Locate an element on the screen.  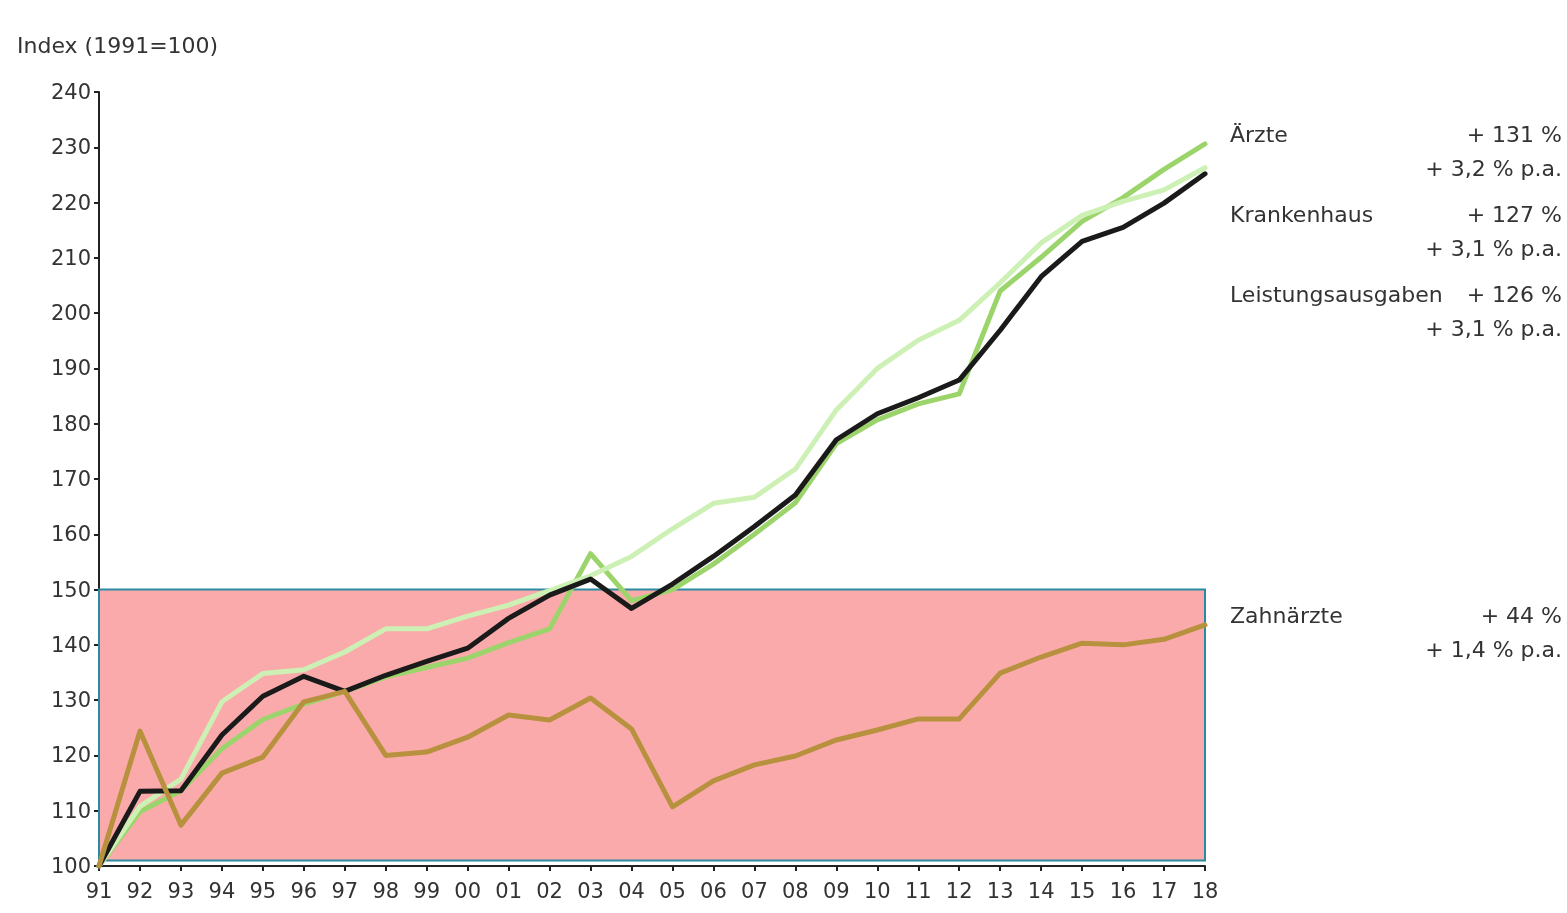
x-tick-label: 03 is located at coordinates (590, 890).